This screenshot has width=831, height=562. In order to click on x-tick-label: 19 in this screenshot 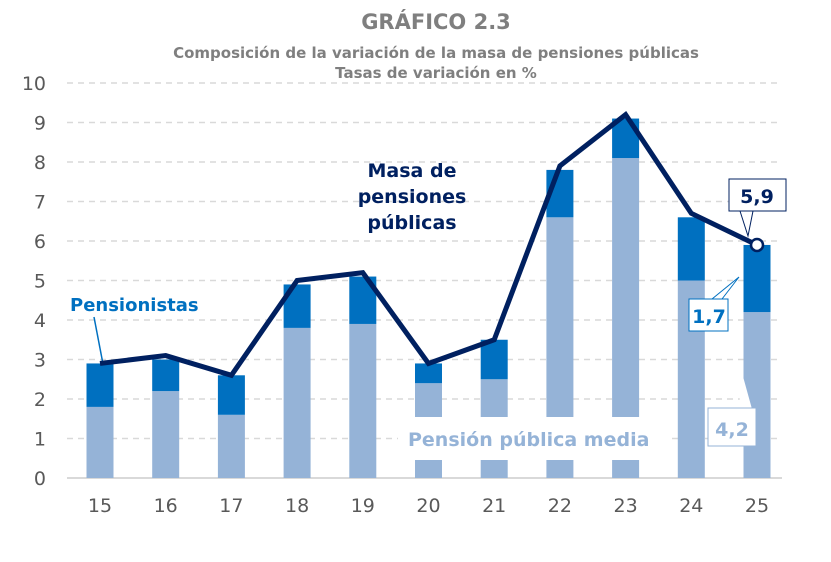, I will do `click(363, 506)`.